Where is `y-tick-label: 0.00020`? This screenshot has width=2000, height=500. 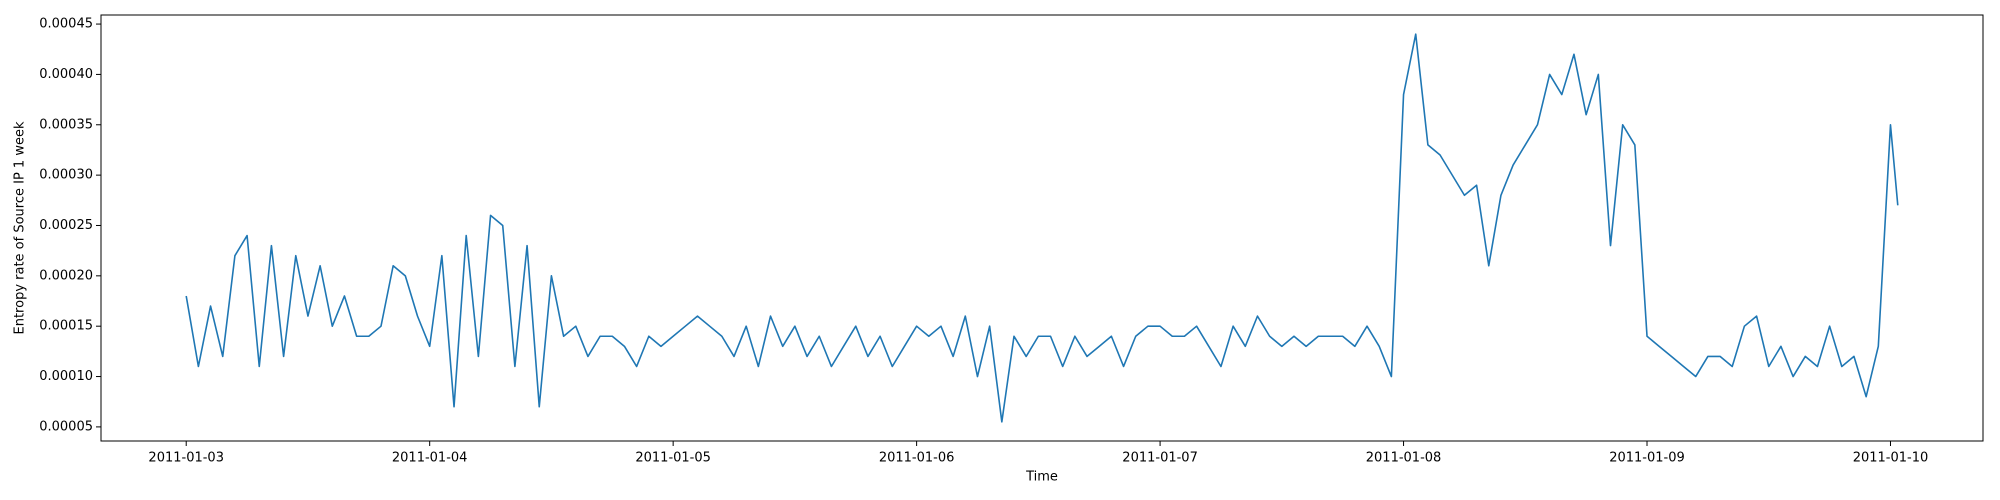
y-tick-label: 0.00020 is located at coordinates (66, 275).